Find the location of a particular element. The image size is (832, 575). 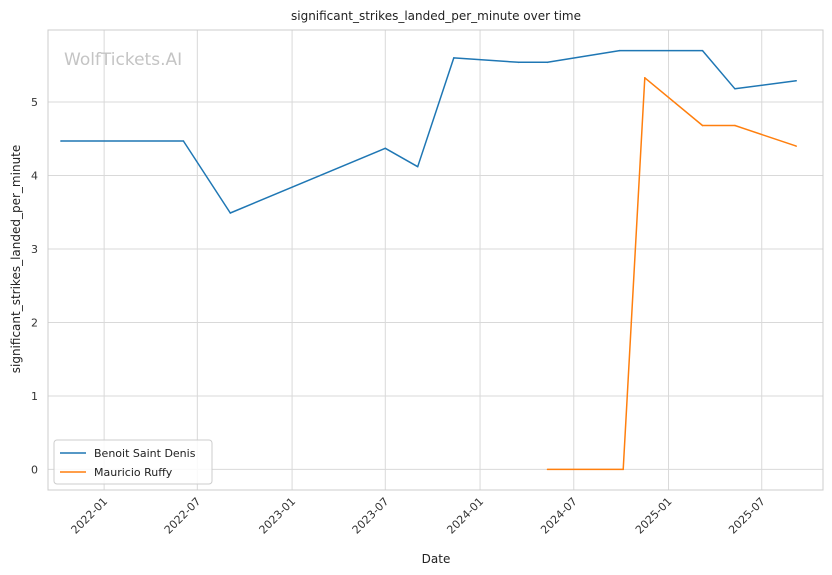

y-tick-label: 1 is located at coordinates (34, 396).